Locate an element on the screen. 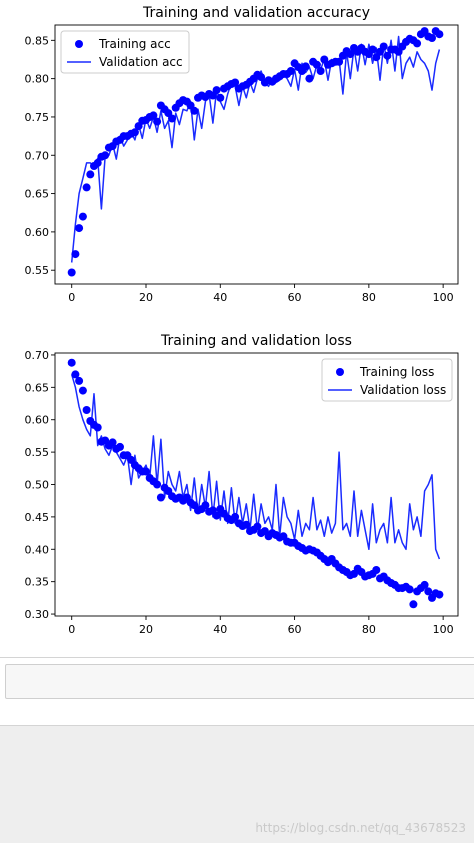 This screenshot has width=474, height=843. y-tick-label: 0.75 is located at coordinates (37, 117).